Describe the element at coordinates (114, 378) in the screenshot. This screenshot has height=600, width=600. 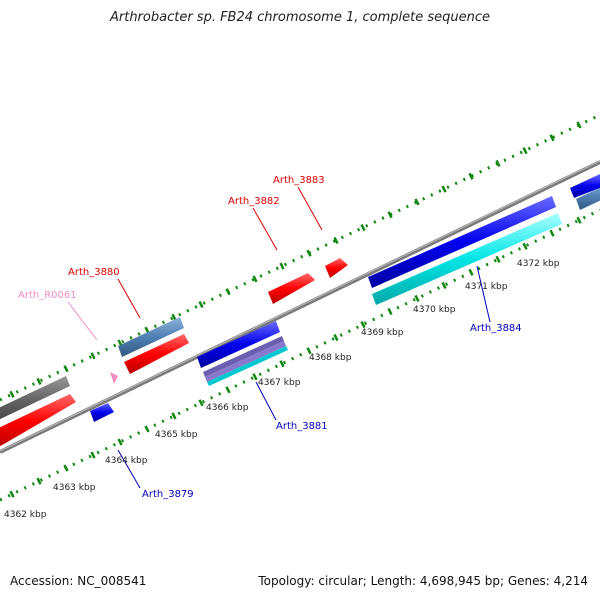
I see `rna-arth-r0061` at that location.